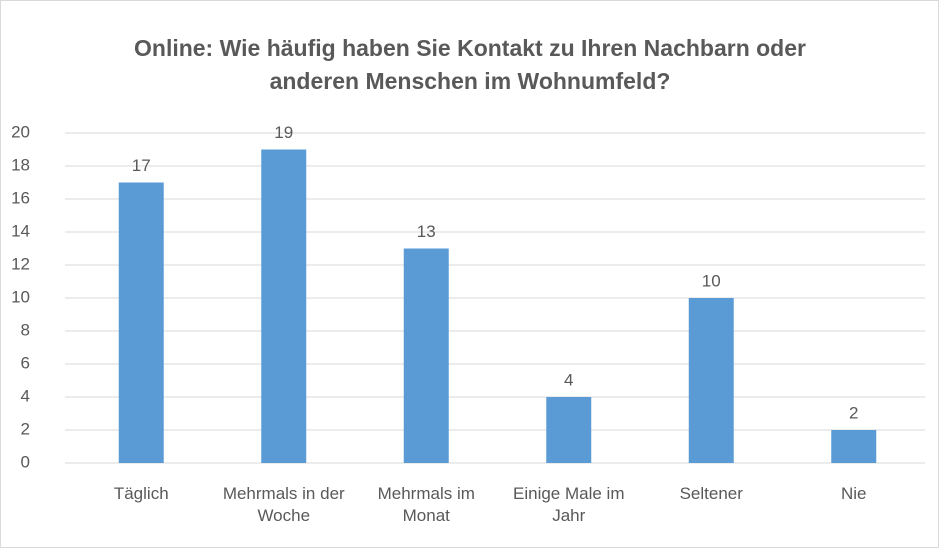 The height and width of the screenshot is (548, 939). Describe the element at coordinates (141, 165) in the screenshot. I see `data-label: 17` at that location.